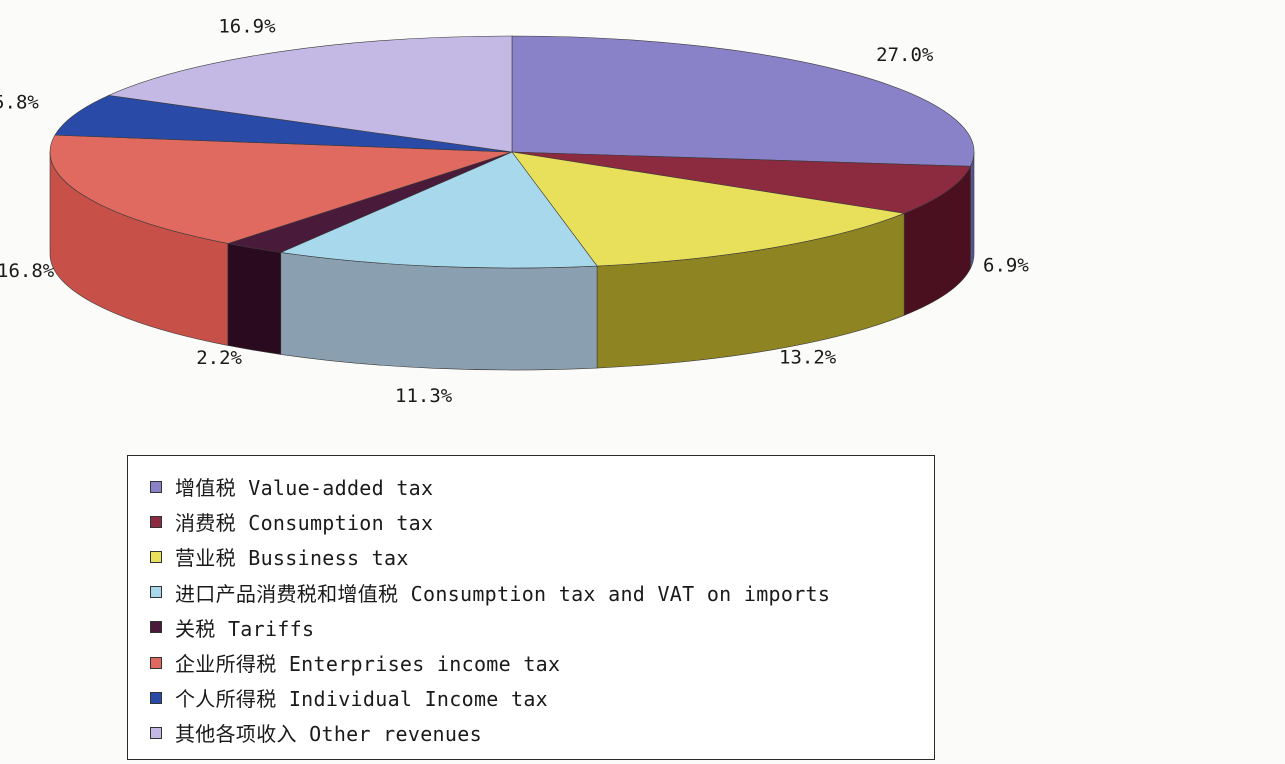  What do you see at coordinates (304, 488) in the screenshot?
I see `legend-label-0: 增值税 Value-added tax` at bounding box center [304, 488].